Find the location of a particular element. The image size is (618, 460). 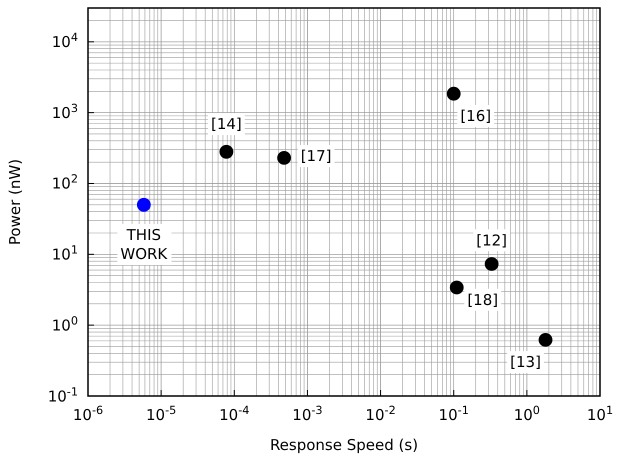

annotation: [12] is located at coordinates (492, 240).